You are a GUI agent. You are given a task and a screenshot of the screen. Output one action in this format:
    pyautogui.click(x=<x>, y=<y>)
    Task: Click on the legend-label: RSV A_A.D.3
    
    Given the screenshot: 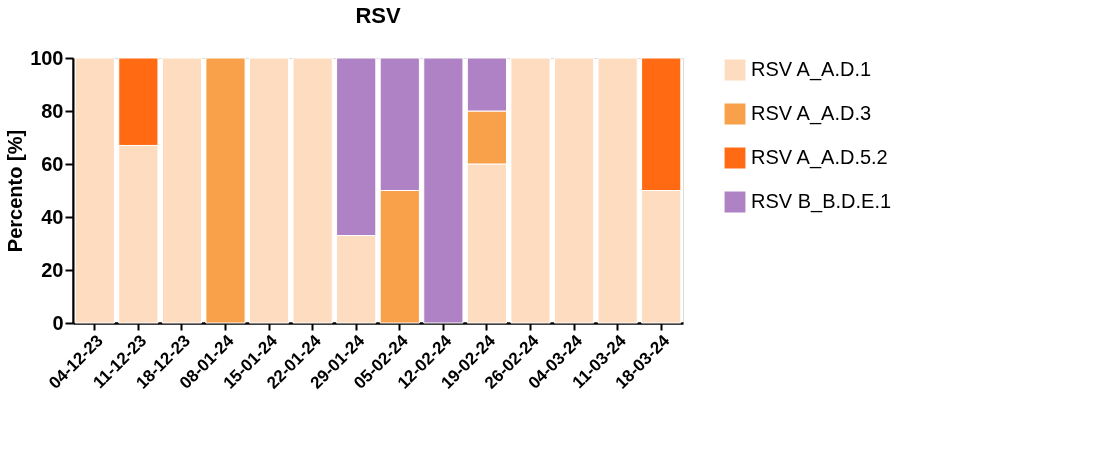 What is the action you would take?
    pyautogui.click(x=811, y=113)
    